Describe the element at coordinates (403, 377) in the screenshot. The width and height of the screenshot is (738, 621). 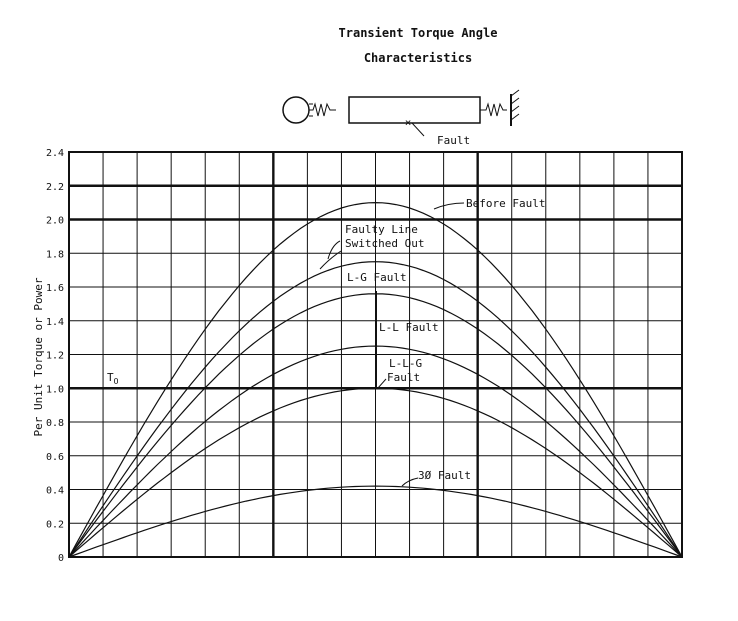
I see `llg-fault-label-2: Fault` at that location.